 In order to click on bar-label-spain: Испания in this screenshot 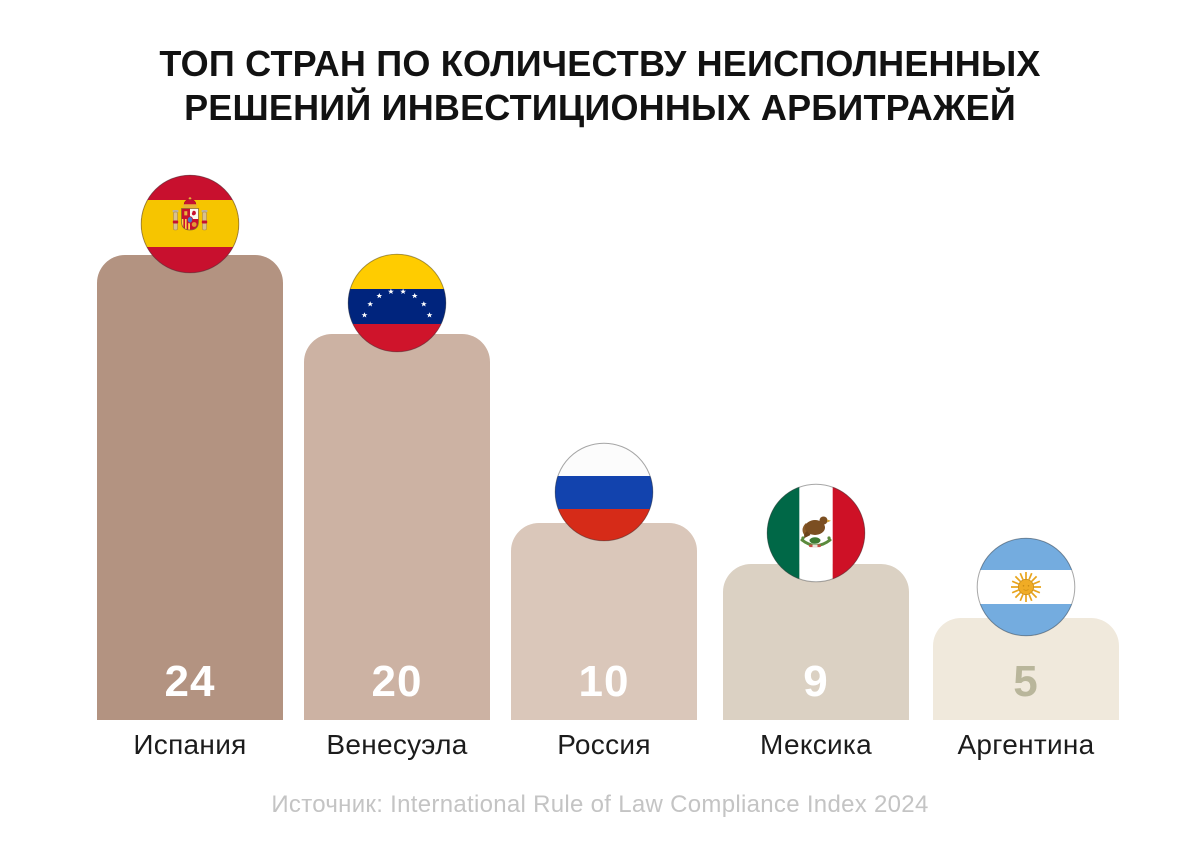, I will do `click(190, 744)`.